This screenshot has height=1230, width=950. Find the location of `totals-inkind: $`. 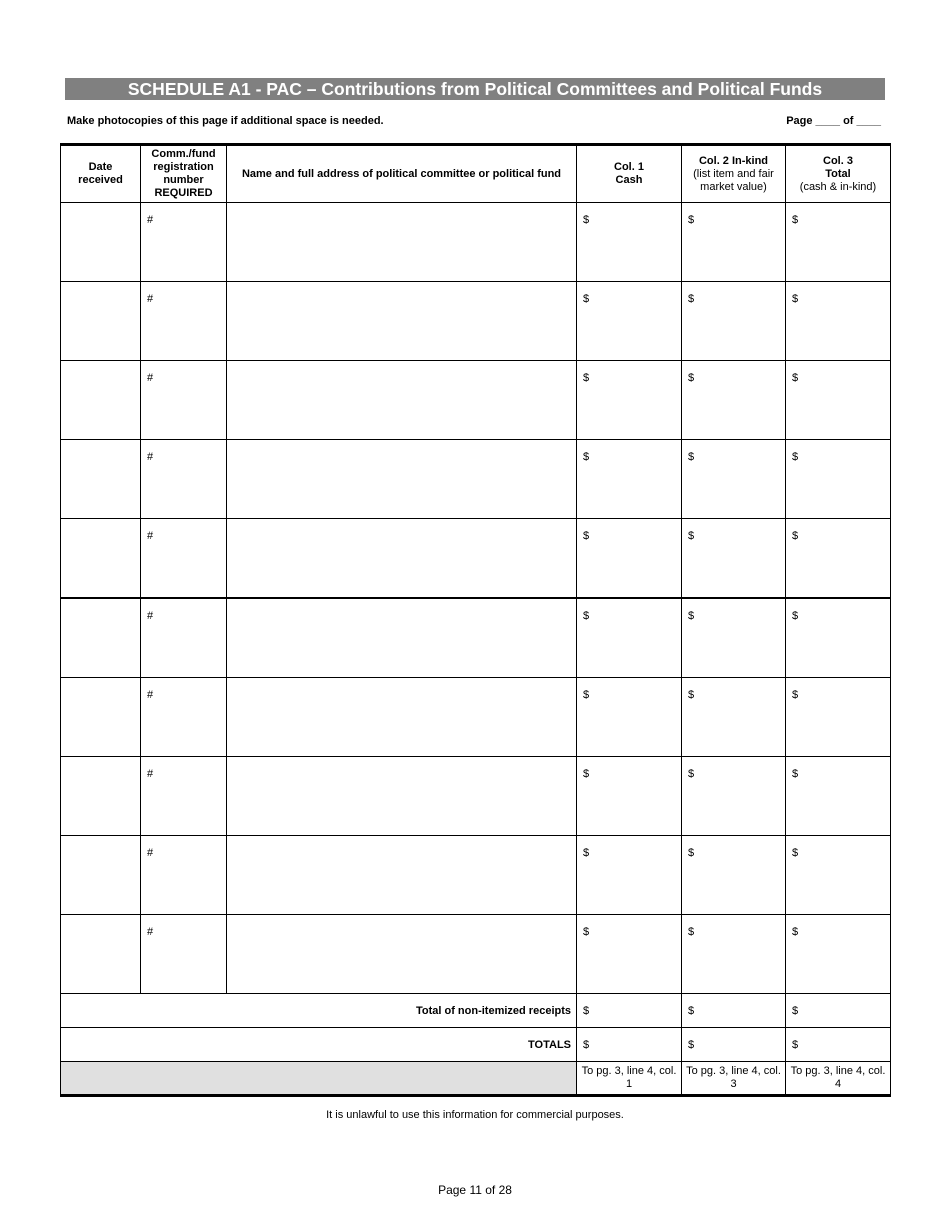

totals-inkind: $ is located at coordinates (733, 1044).